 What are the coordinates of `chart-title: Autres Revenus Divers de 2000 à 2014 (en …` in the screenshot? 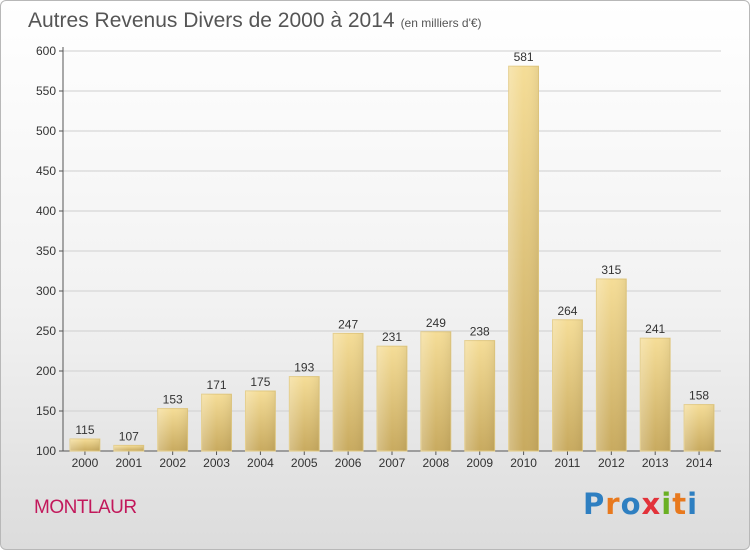 It's located at (255, 21).